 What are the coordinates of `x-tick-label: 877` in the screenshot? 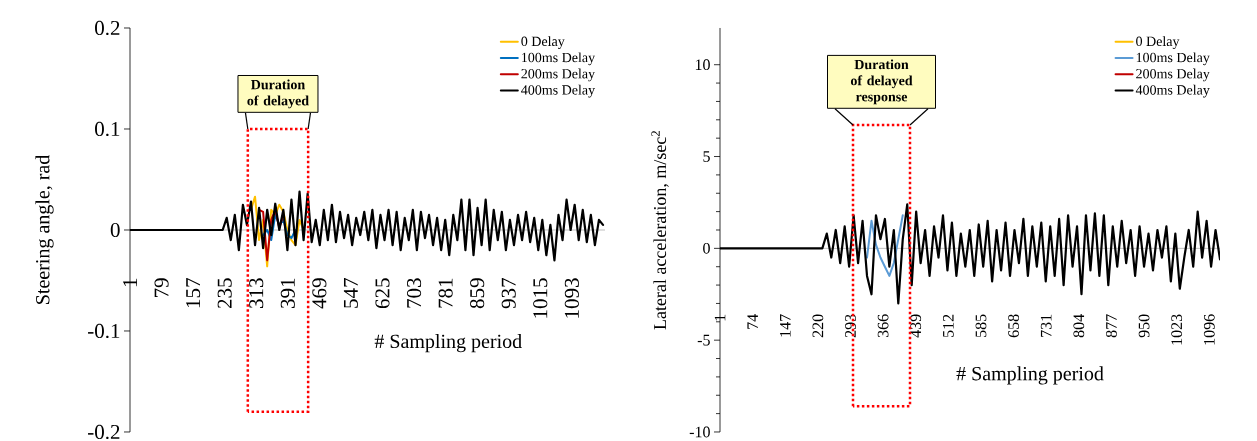 It's located at (1111, 326).